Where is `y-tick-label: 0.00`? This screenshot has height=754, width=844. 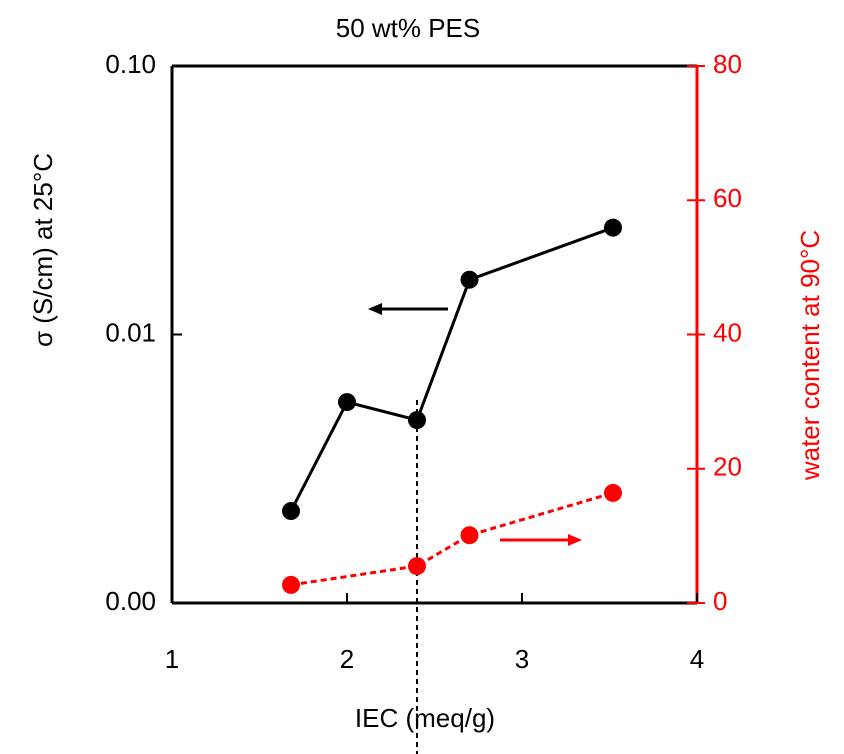 y-tick-label: 0.00 is located at coordinates (130, 601).